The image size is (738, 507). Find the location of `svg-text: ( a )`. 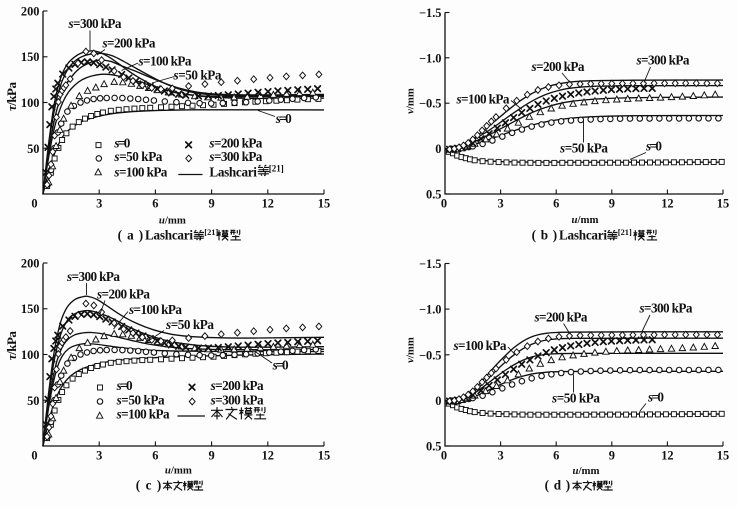

svg-text: ( a ) is located at coordinates (131, 235).